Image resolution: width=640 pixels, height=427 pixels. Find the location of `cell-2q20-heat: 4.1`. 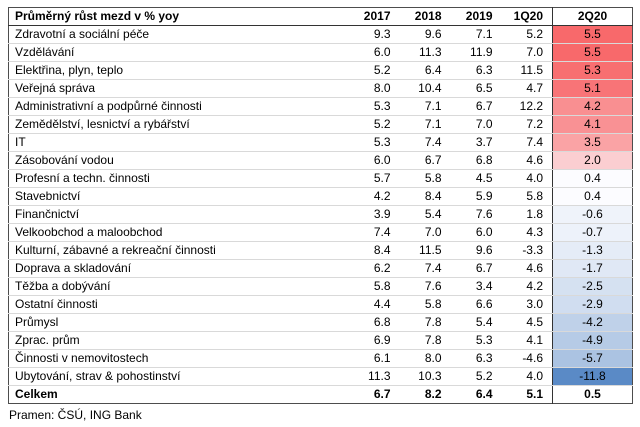

cell-2q20-heat: 4.1 is located at coordinates (592, 124).